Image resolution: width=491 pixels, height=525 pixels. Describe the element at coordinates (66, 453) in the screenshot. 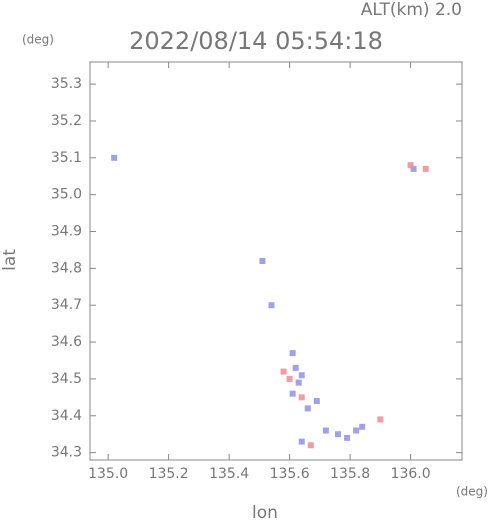

I see `y-tick-label: 34.3` at that location.